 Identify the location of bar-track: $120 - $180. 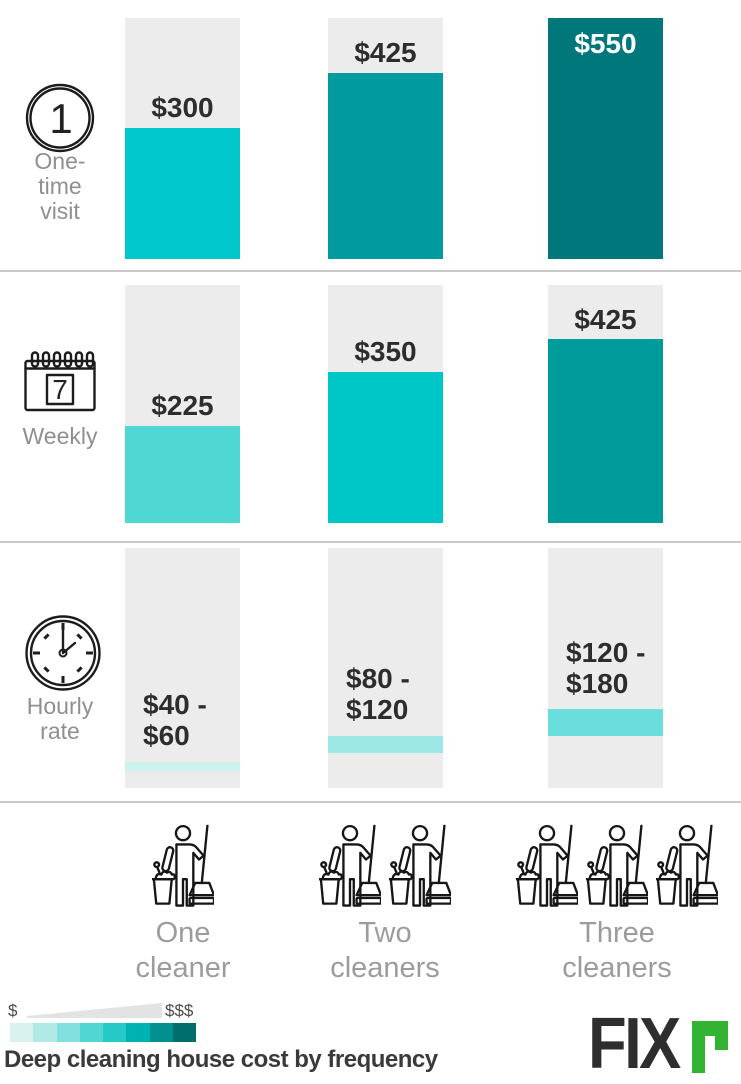
(605, 668).